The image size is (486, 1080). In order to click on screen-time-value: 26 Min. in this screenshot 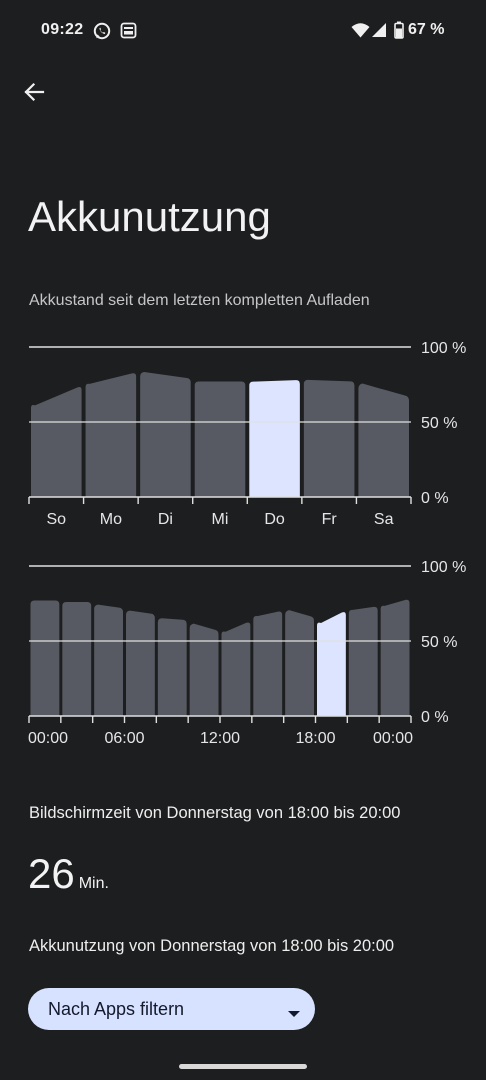, I will do `click(68, 874)`.